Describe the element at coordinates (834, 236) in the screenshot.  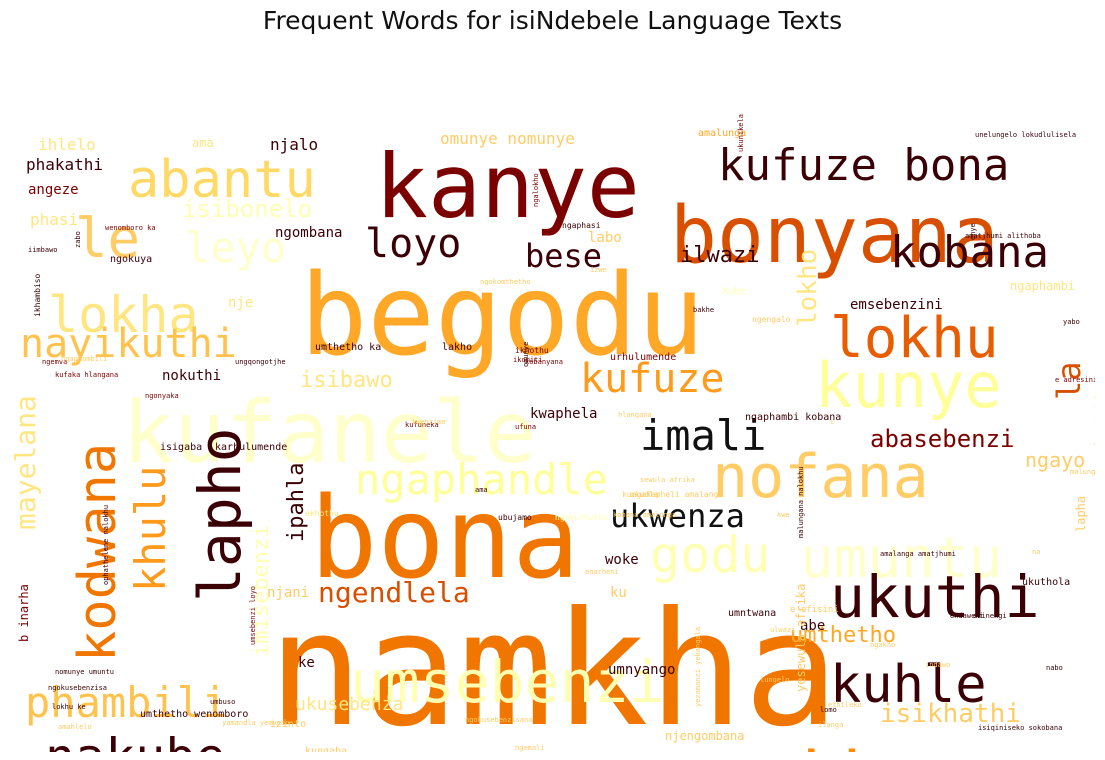
I see `cloud-word: bonyana` at that location.